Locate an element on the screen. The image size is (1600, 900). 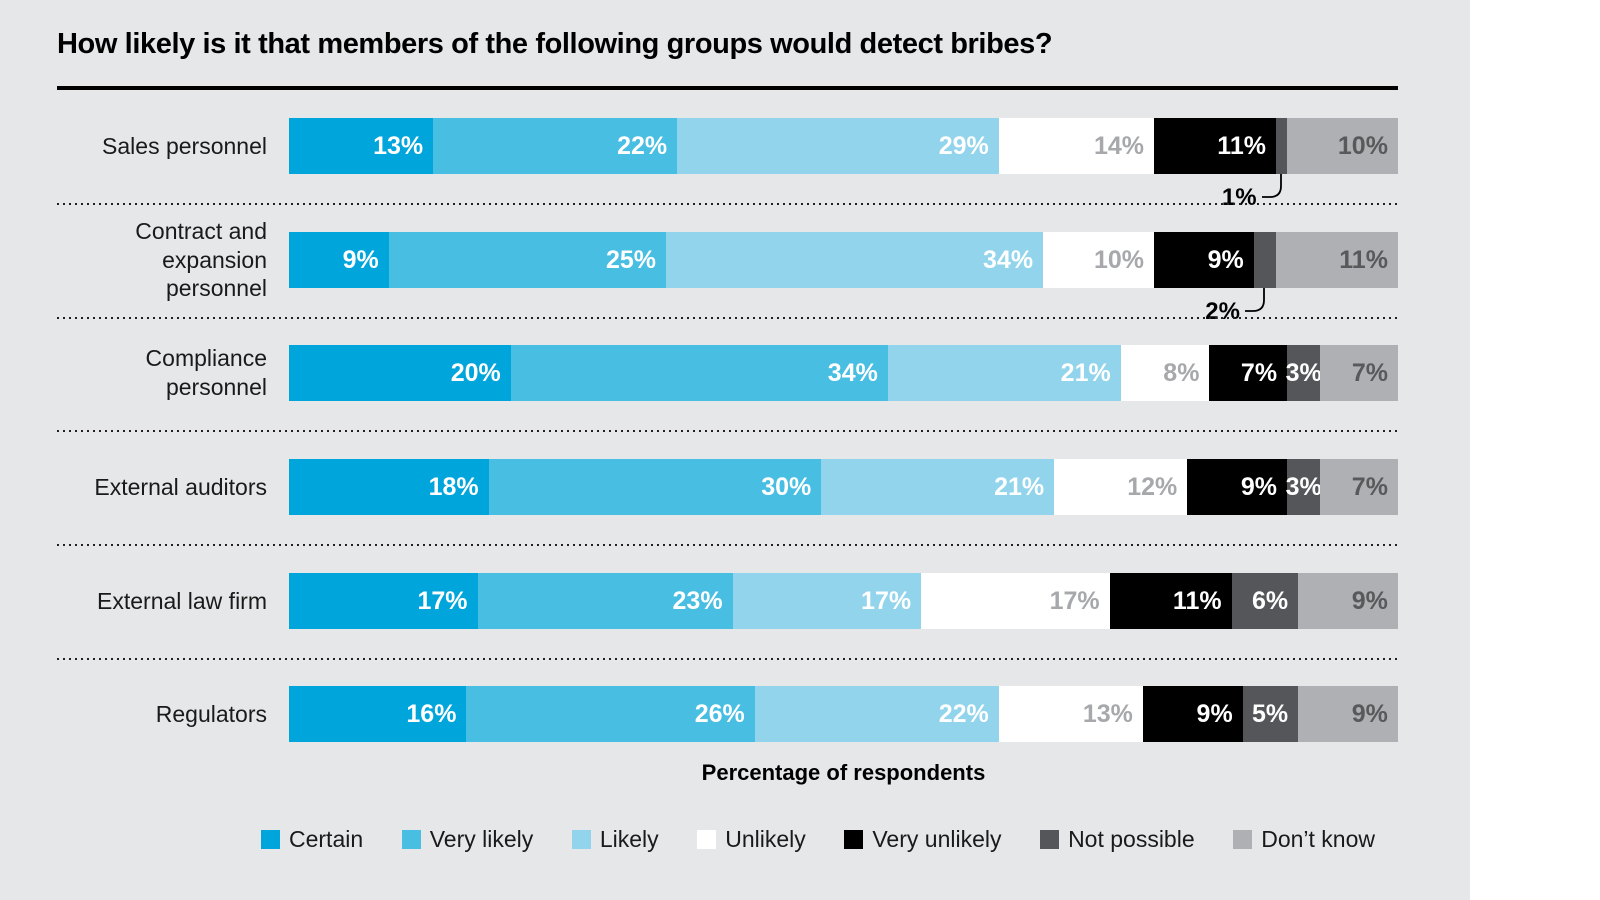
chart-row: External auditors 18% 30% 21% 12% 9% 3% 7% is located at coordinates (727, 487).